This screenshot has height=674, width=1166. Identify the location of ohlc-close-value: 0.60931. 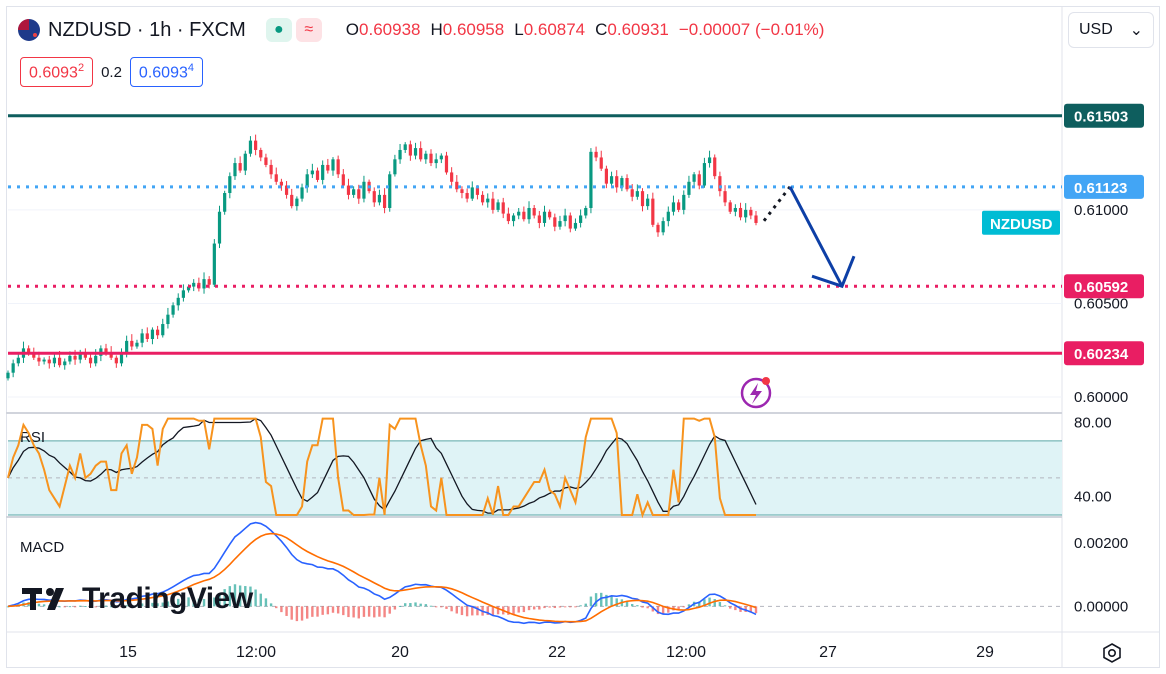
(638, 29).